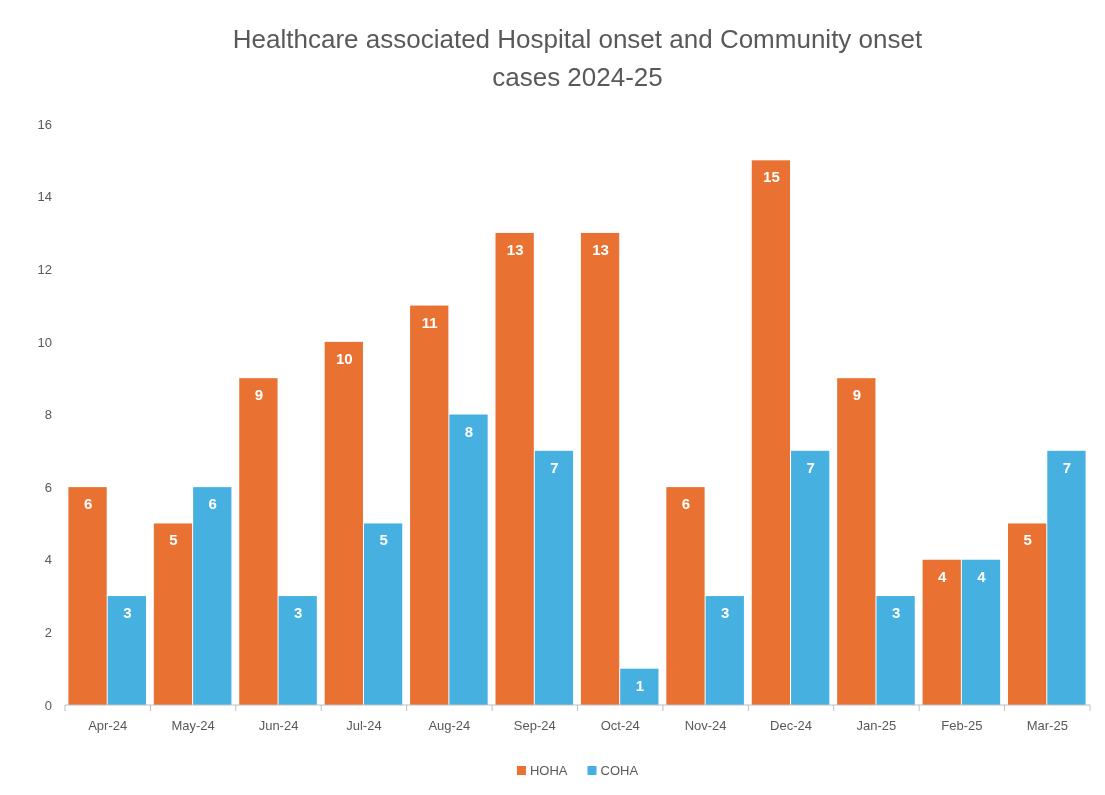 The height and width of the screenshot is (795, 1105). I want to click on x-tick-label: Feb-25, so click(962, 725).